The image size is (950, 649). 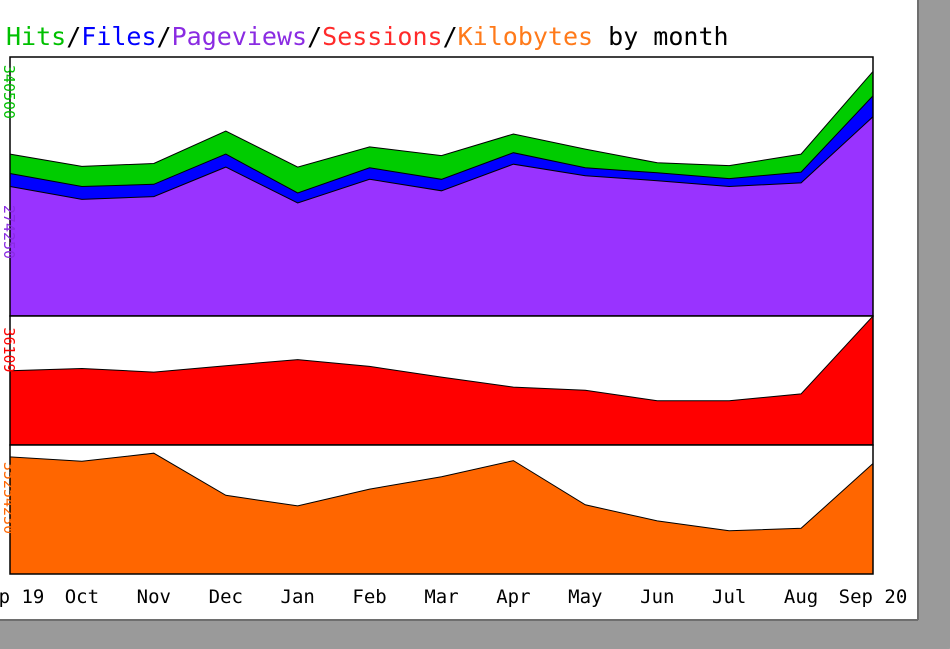 What do you see at coordinates (73, 36) in the screenshot?
I see `title-segment-1: /` at bounding box center [73, 36].